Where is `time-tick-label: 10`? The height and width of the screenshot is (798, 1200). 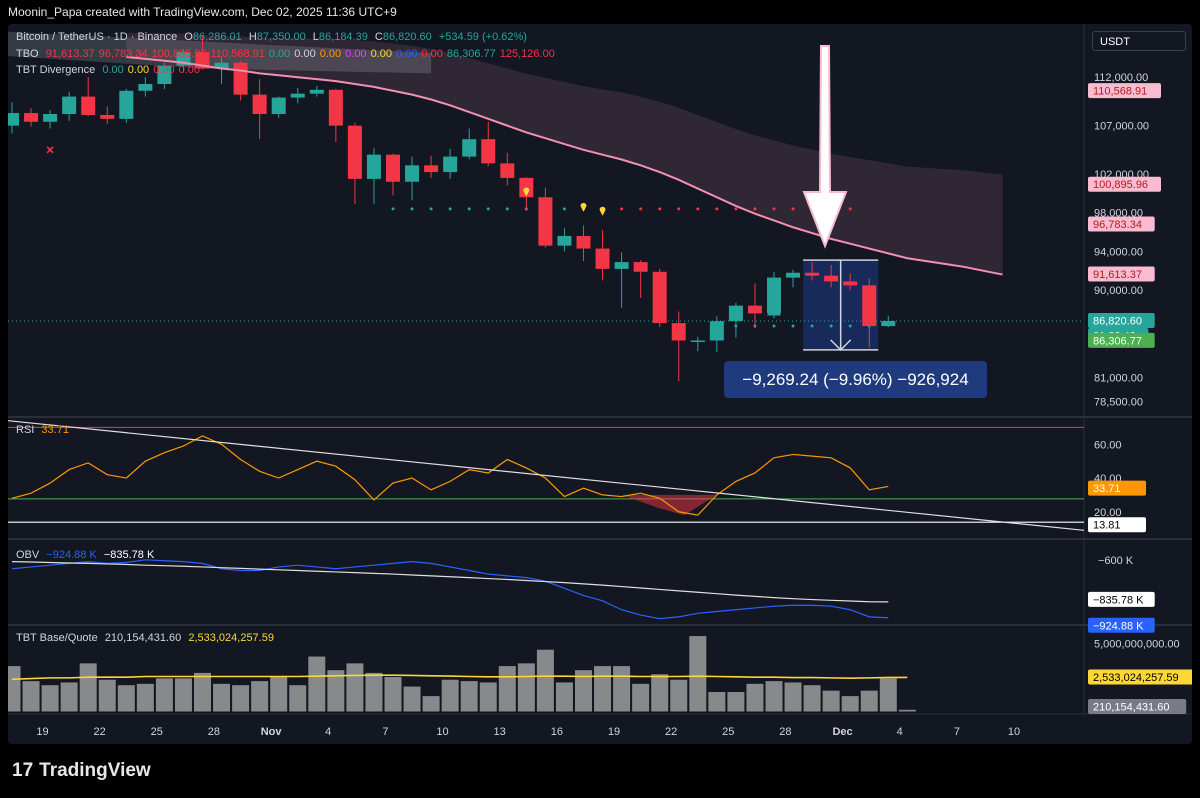 time-tick-label: 10 is located at coordinates (1014, 732).